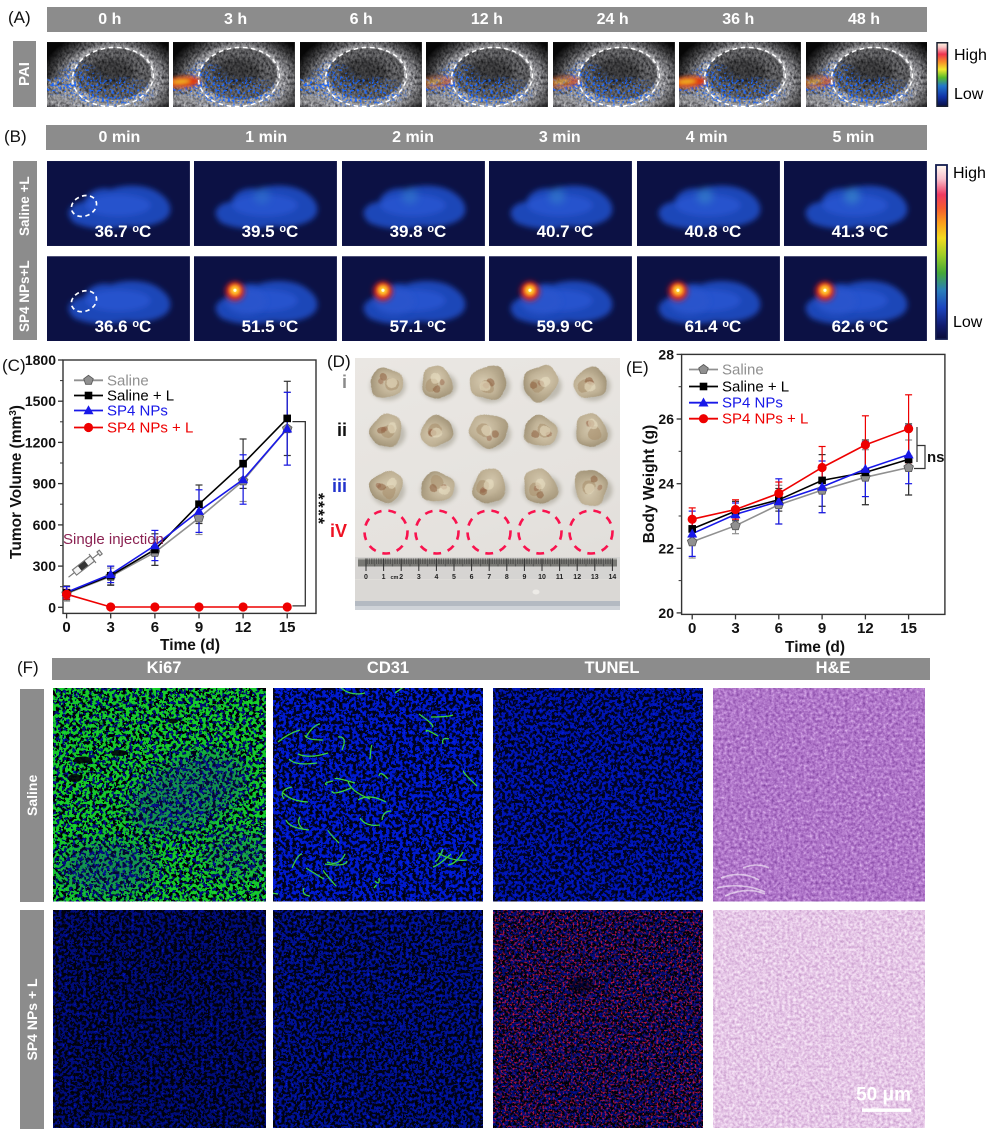 Image resolution: width=1000 pixels, height=1135 pixels. I want to click on svg-text: 22, so click(666, 548).